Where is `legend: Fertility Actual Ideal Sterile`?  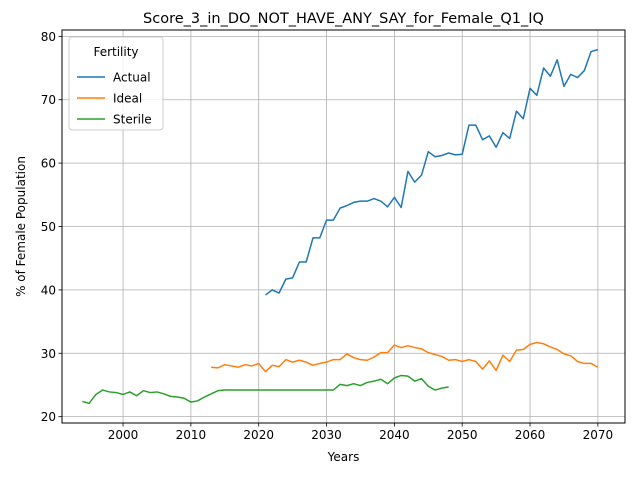 legend: Fertility Actual Ideal Sterile is located at coordinates (116, 83).